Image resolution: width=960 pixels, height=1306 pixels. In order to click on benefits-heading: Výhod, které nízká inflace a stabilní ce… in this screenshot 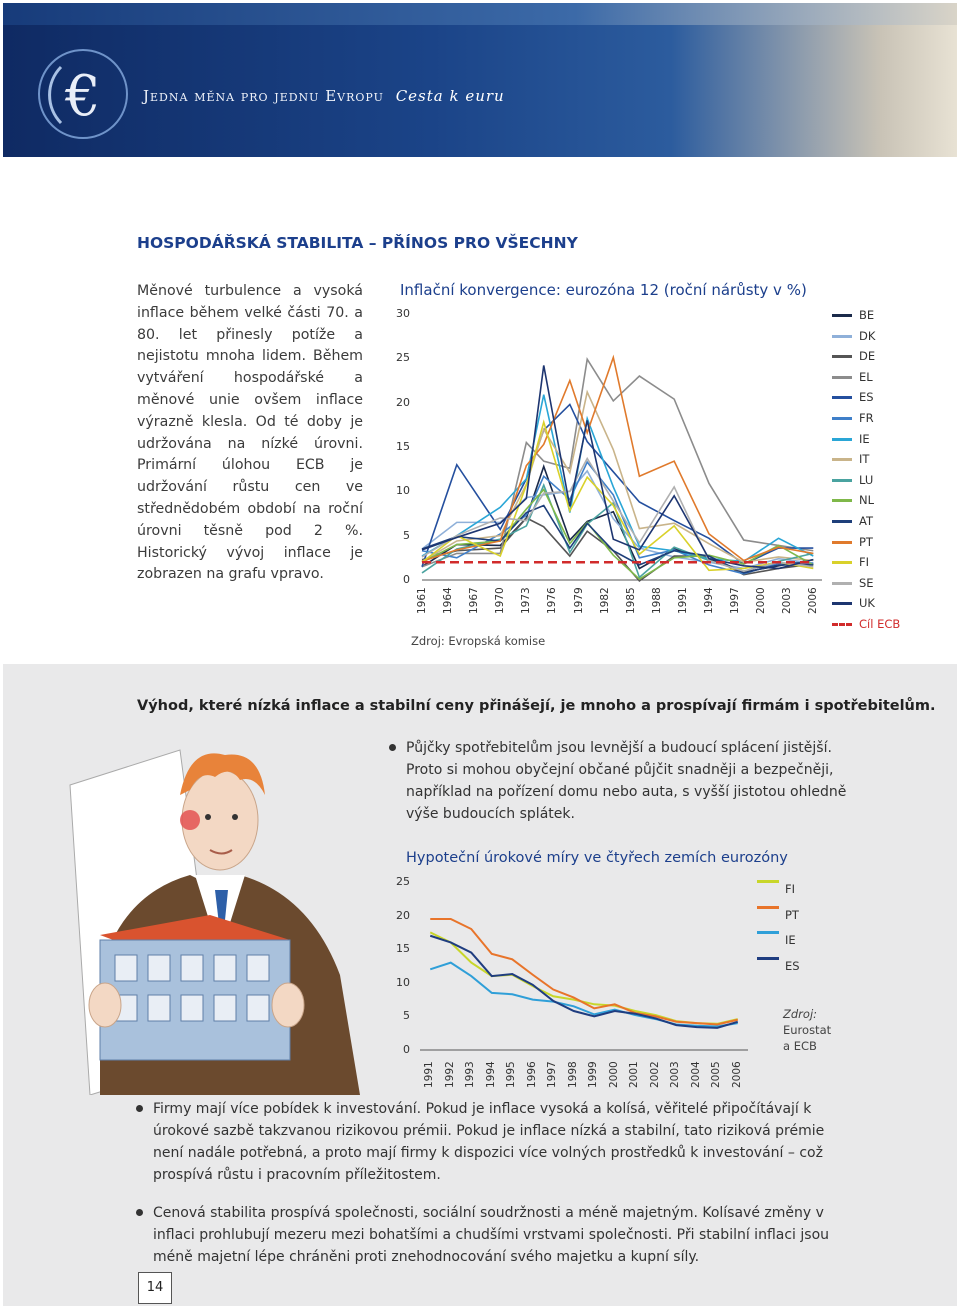, I will do `click(536, 706)`.